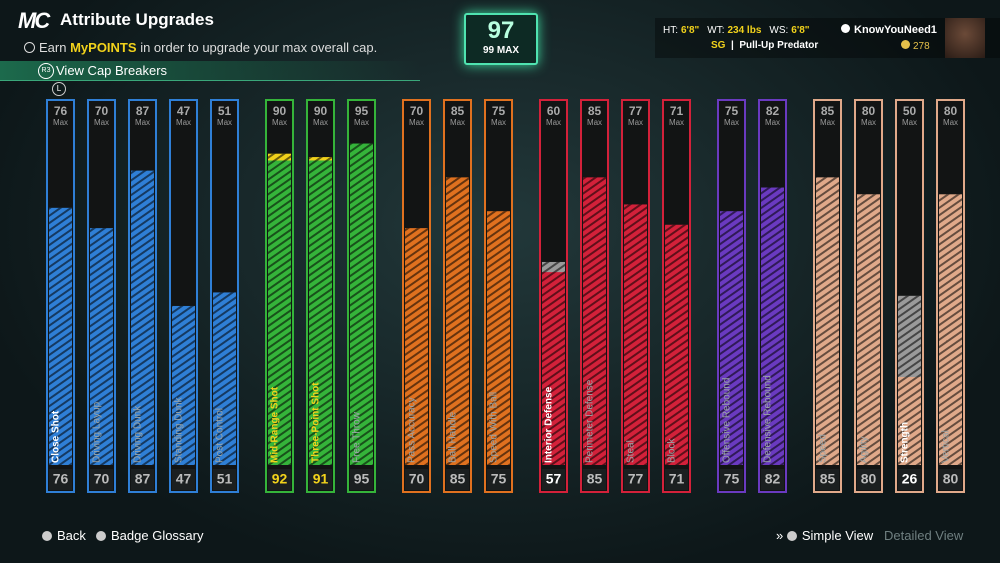 The image size is (1000, 563). Describe the element at coordinates (590, 421) in the screenshot. I see `attribute-name: Perimeter Defense` at that location.